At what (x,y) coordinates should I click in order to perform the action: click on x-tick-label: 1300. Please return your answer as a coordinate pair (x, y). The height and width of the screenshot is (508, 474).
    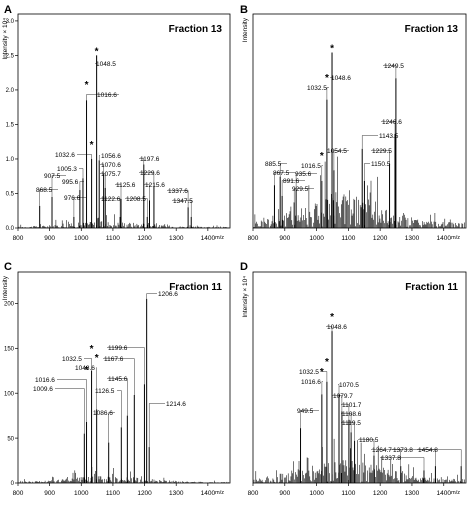
    Looking at the image, I should click on (176, 493).